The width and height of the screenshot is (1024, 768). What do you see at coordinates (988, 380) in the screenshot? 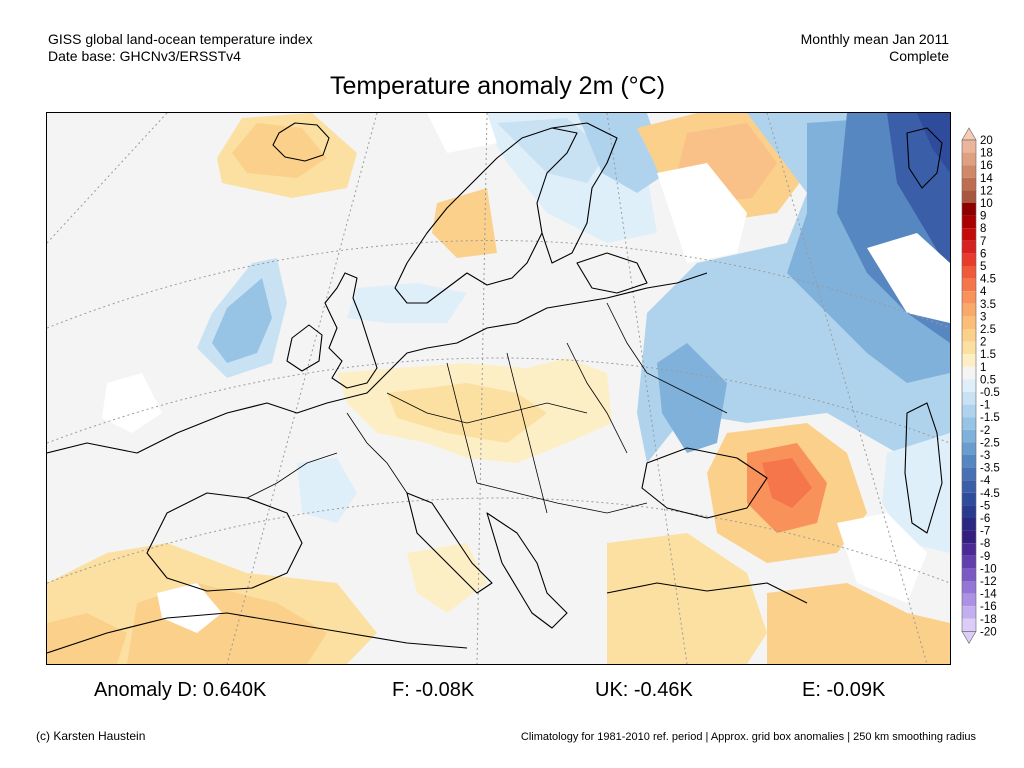
I see `colorbar-tick-label: 0.5` at bounding box center [988, 380].